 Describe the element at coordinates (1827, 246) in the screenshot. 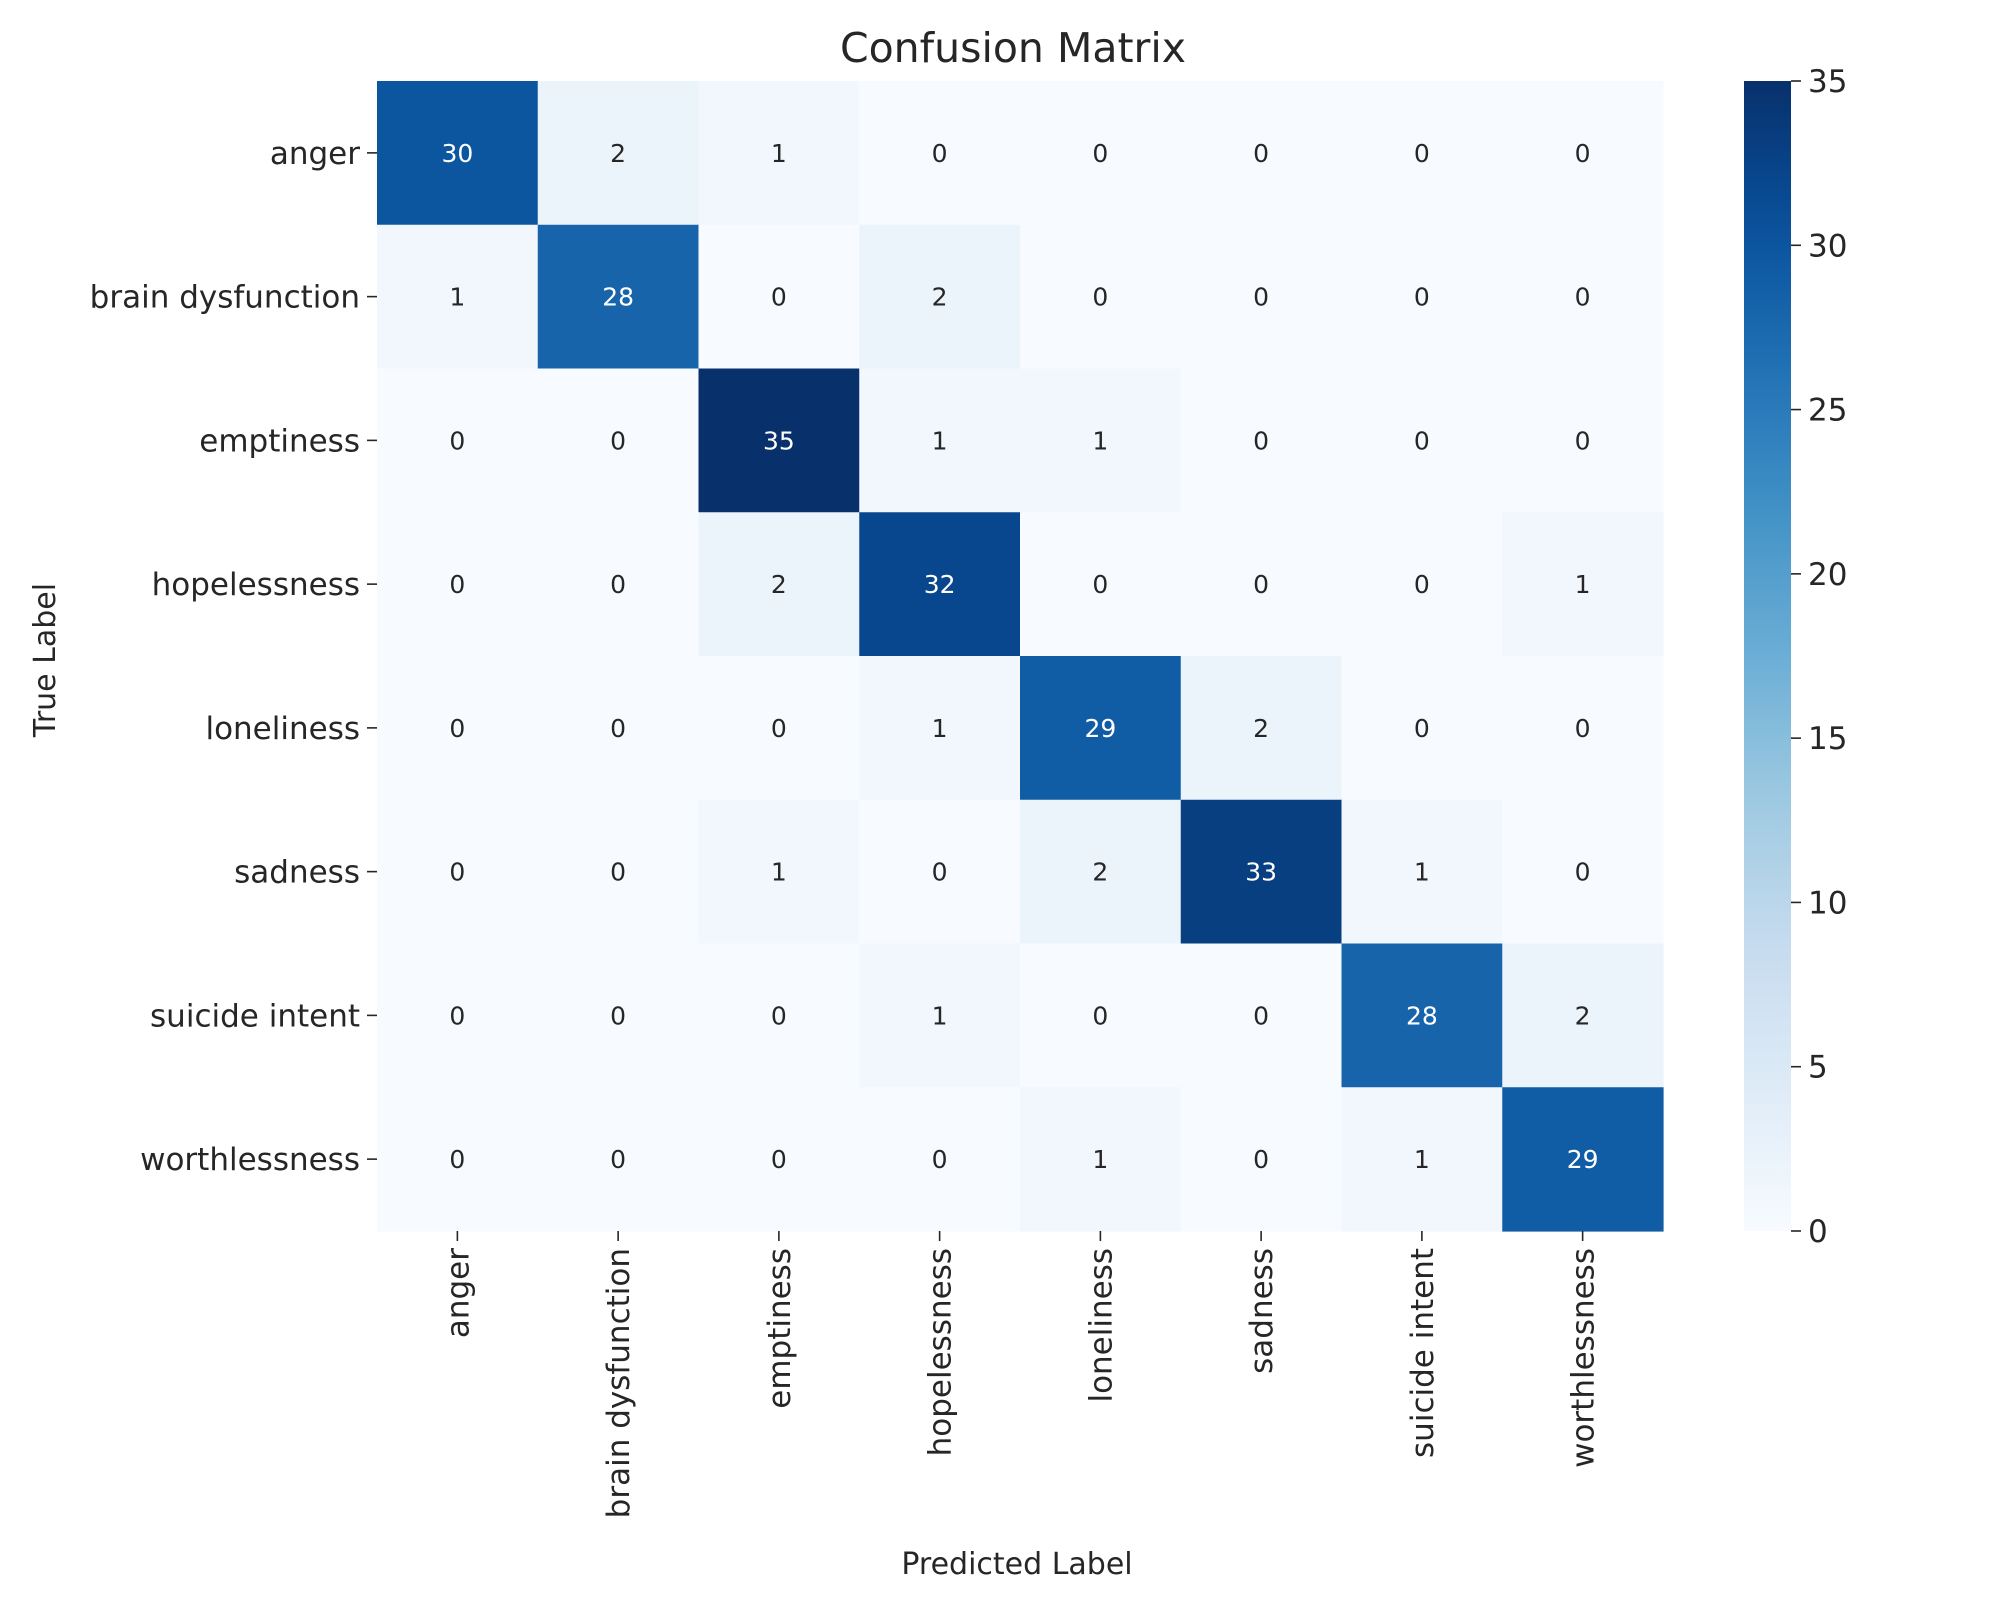

I see `colorbar-tick-label: 30` at that location.